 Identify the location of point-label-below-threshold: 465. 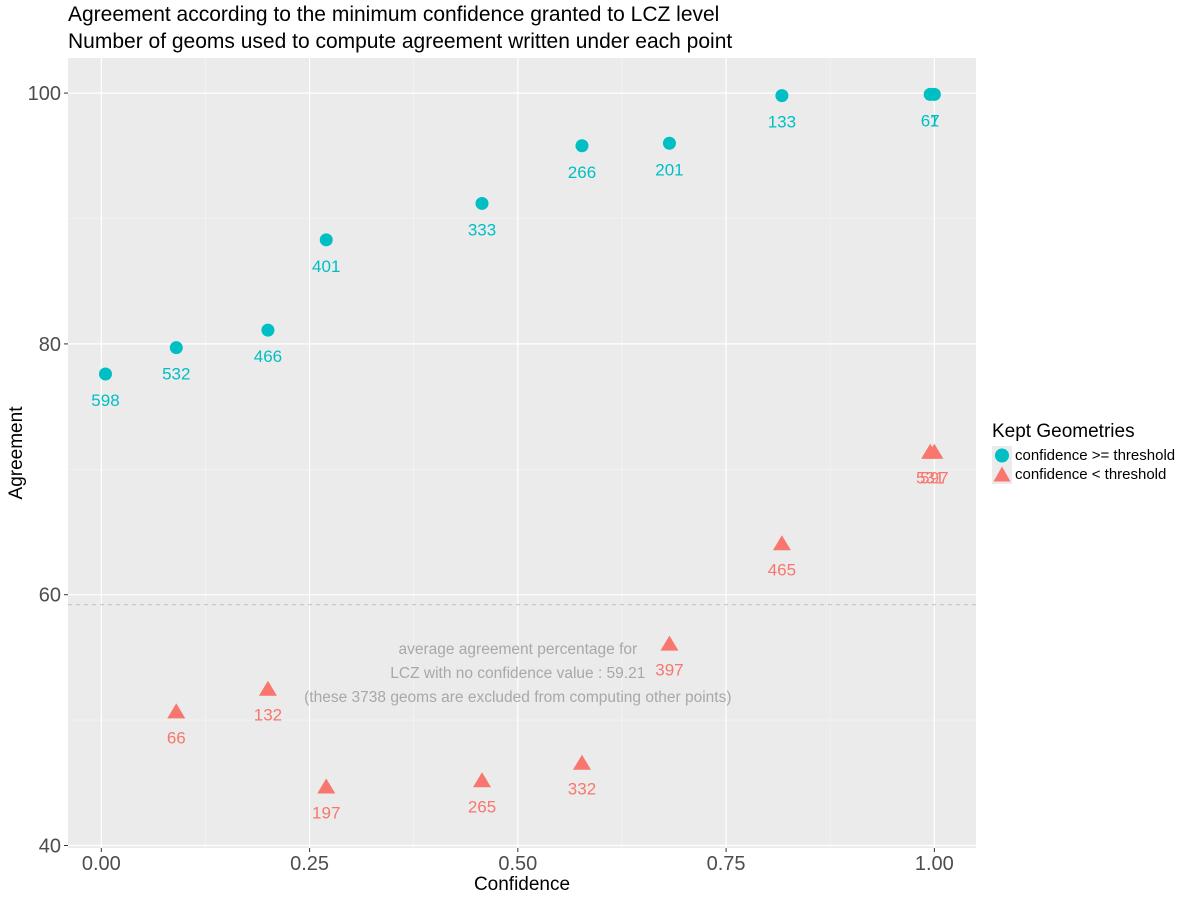
(782, 569).